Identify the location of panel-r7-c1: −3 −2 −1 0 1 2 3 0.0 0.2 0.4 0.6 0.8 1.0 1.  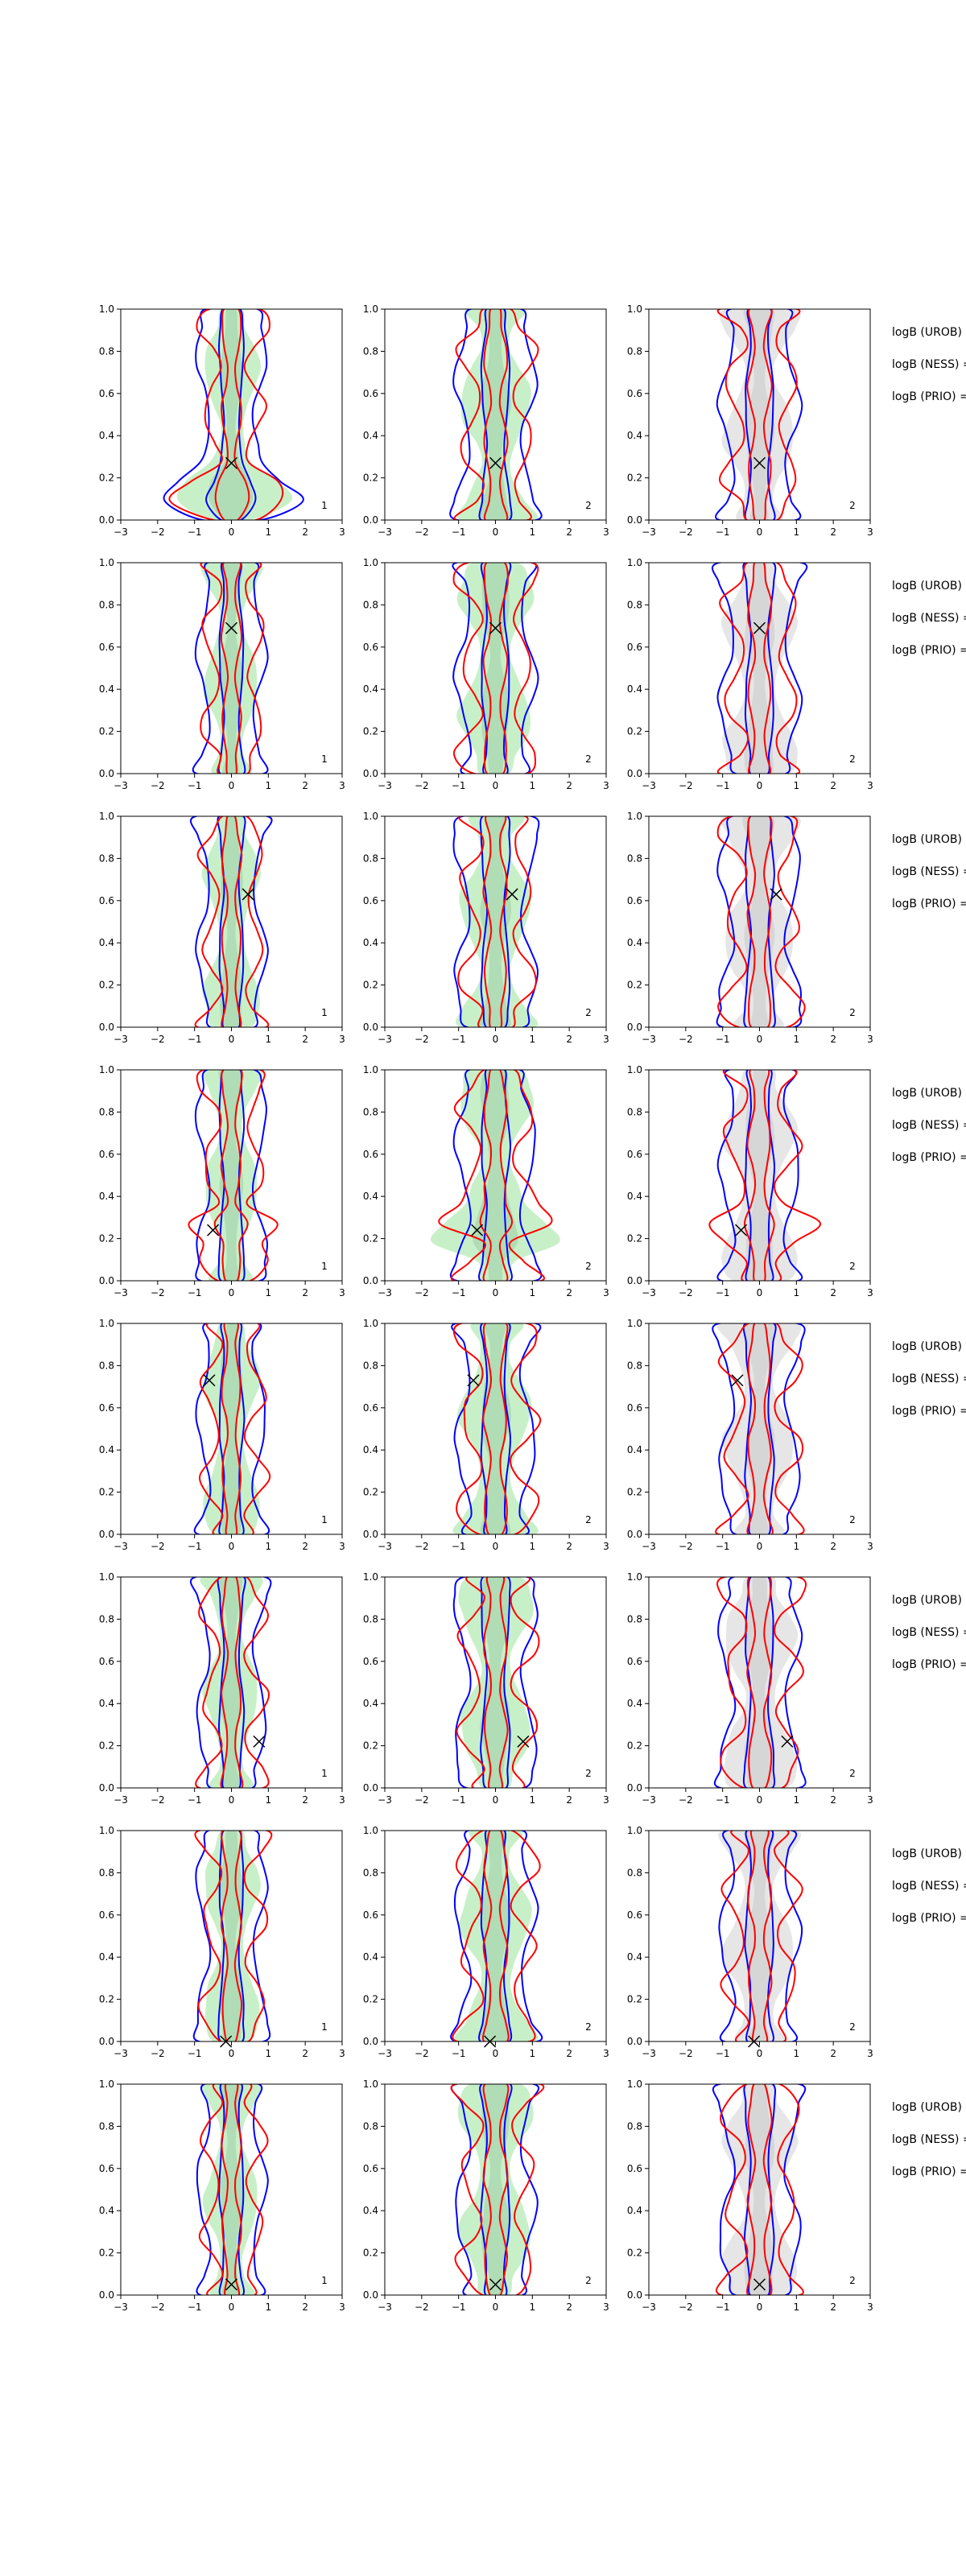
(222, 1942).